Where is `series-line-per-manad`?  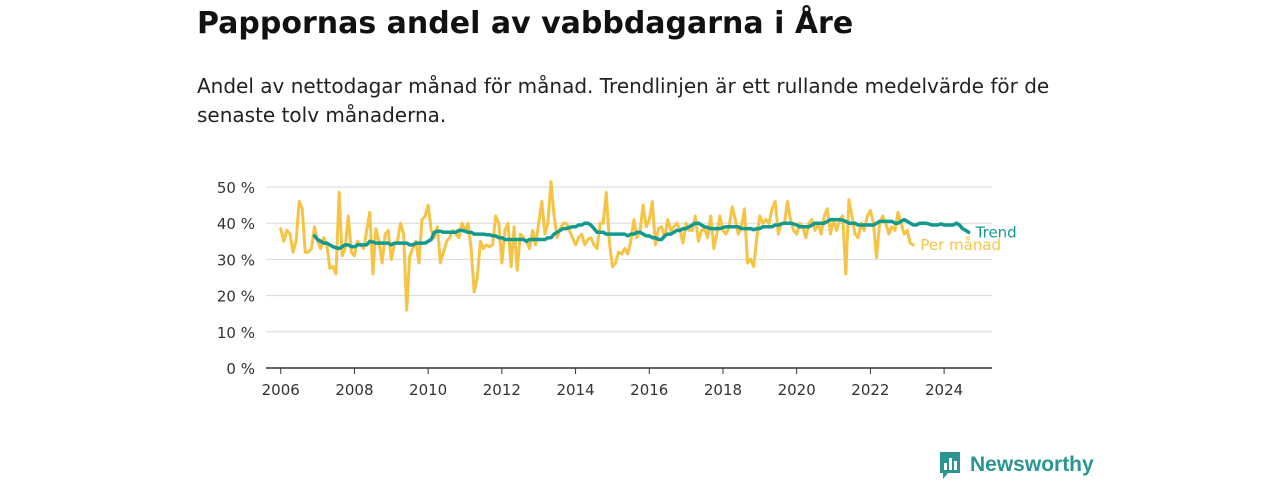
series-line-per-manad is located at coordinates (597, 246).